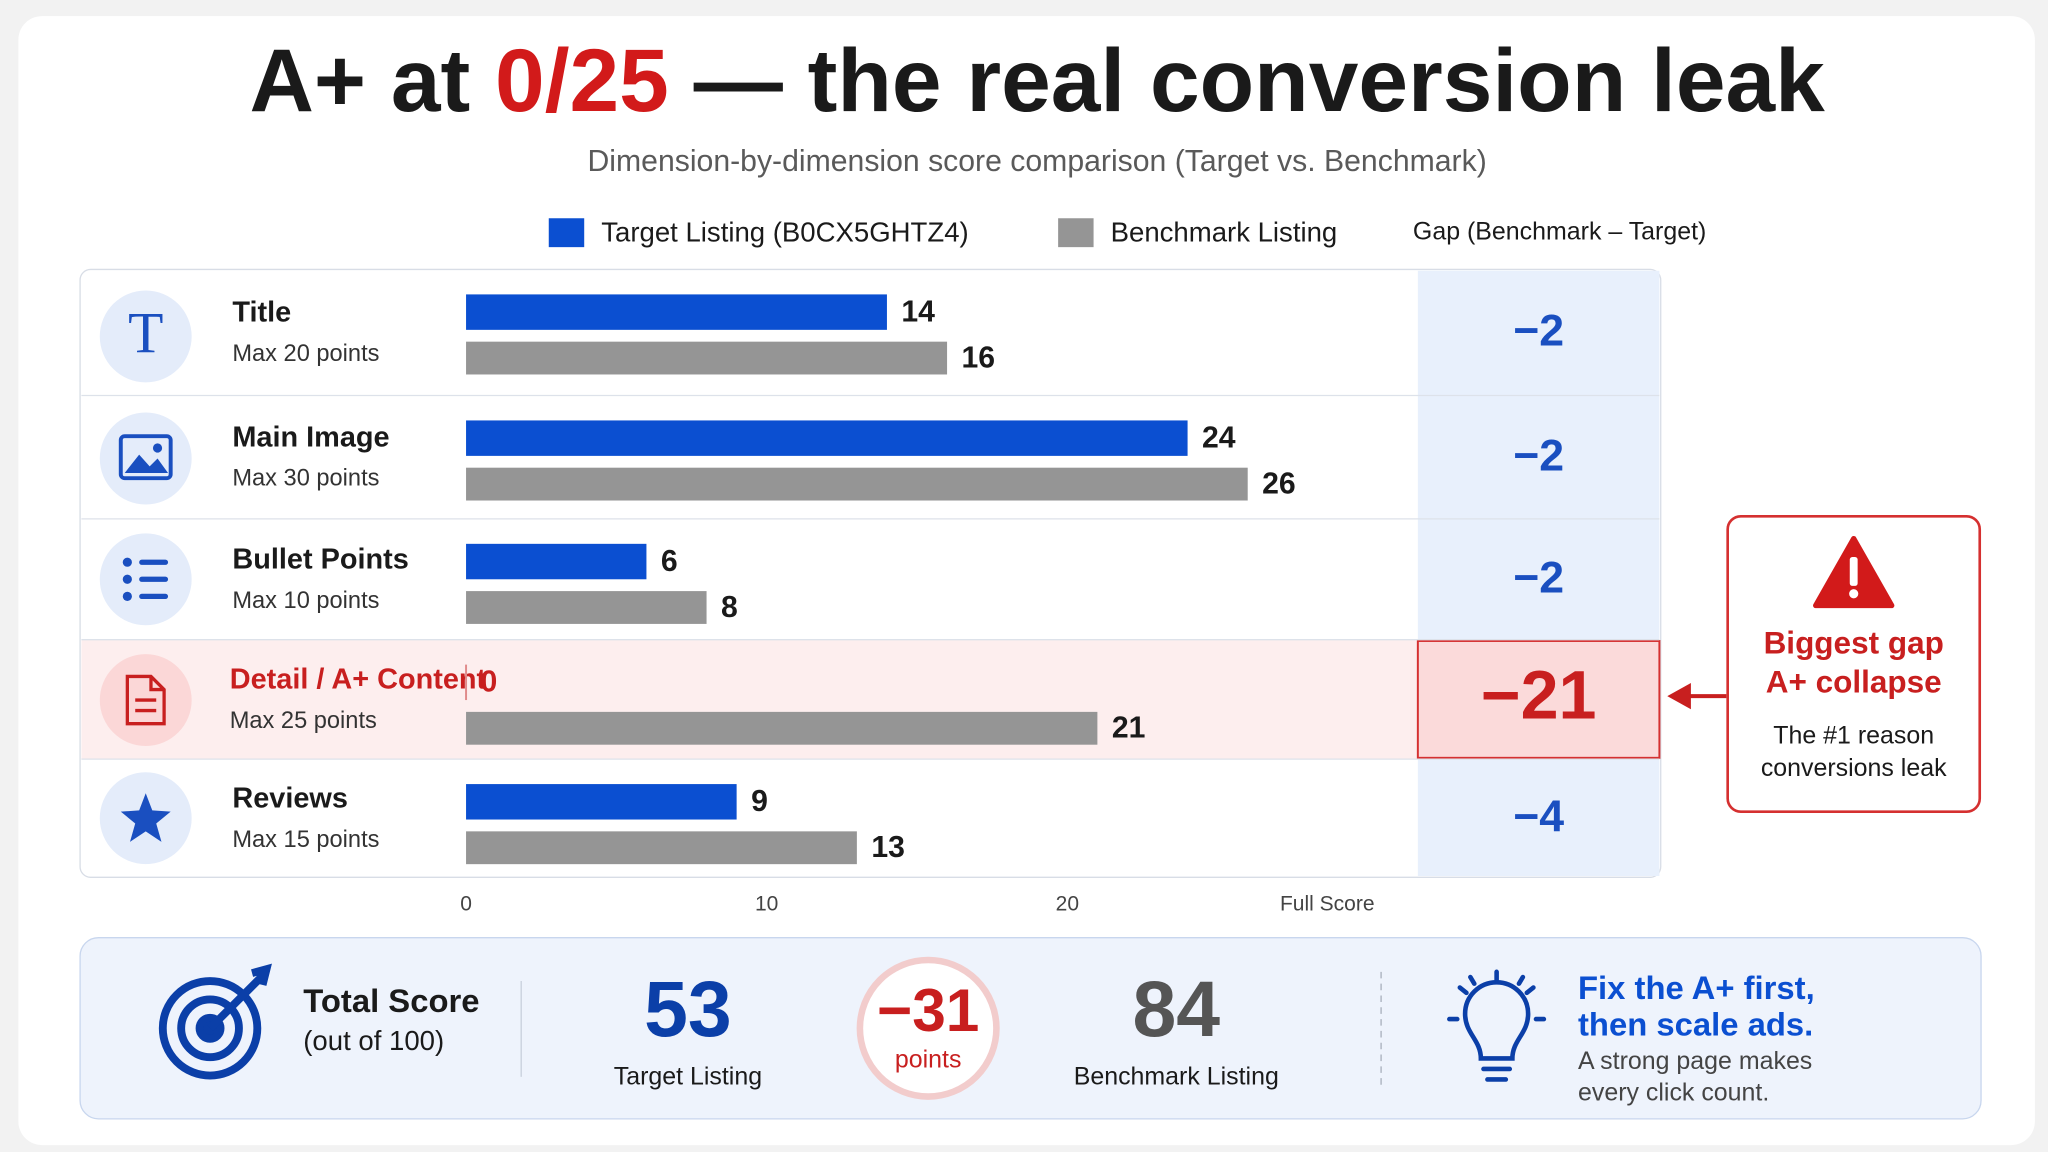 Image resolution: width=2048 pixels, height=1152 pixels. Describe the element at coordinates (358, 680) in the screenshot. I see `category-label: Detail / A+ Content` at that location.